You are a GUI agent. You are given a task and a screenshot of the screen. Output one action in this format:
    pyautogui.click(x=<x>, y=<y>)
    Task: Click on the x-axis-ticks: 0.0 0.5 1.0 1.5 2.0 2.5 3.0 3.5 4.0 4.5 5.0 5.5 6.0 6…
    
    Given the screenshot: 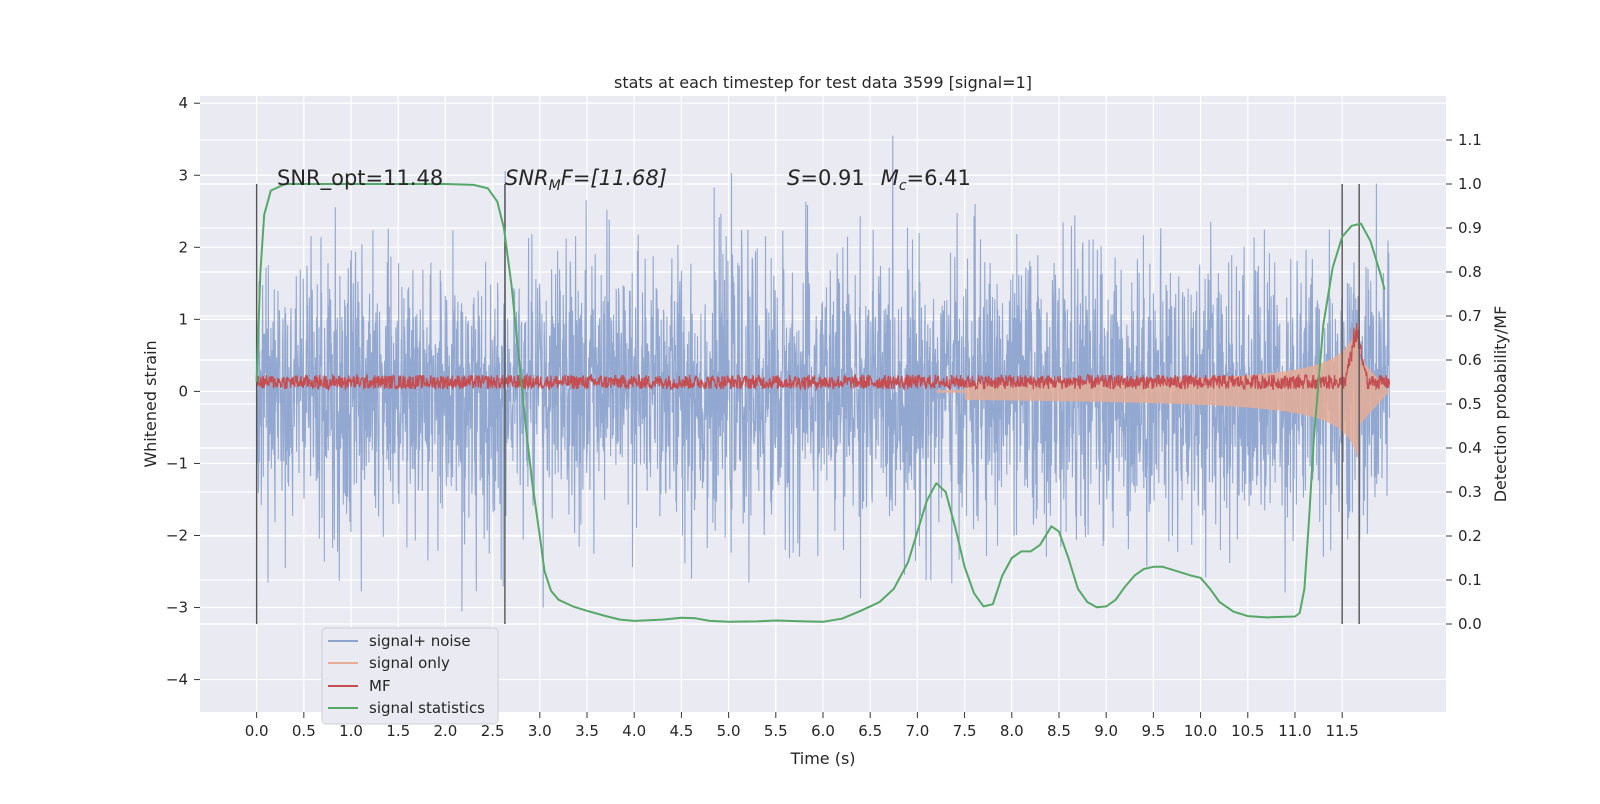 What is the action you would take?
    pyautogui.click(x=802, y=726)
    